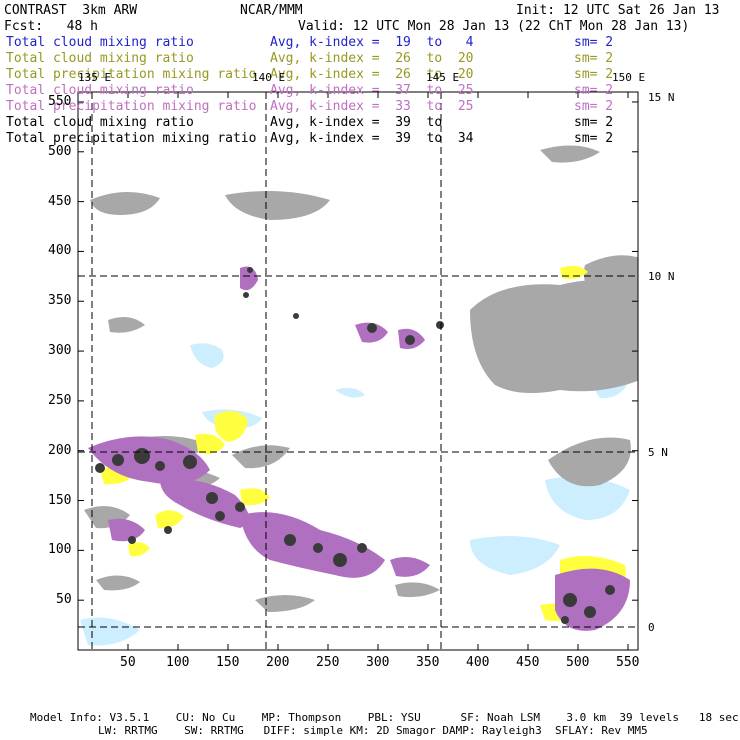 The height and width of the screenshot is (740, 740). Describe the element at coordinates (51, 26) in the screenshot. I see `forecast-hour: Fcst: 48 h` at that location.